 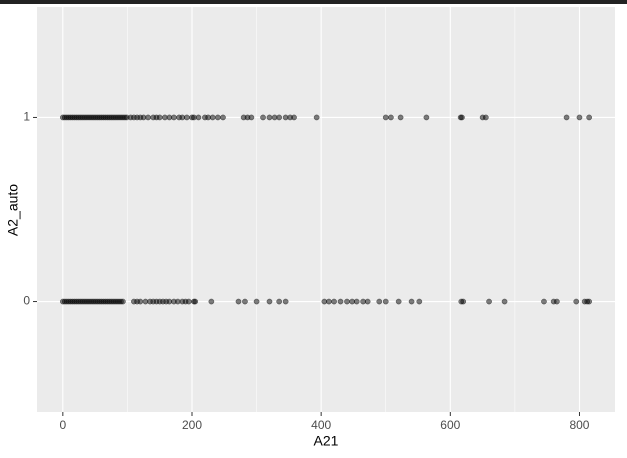 What do you see at coordinates (192, 425) in the screenshot?
I see `x-tick-label: 200` at bounding box center [192, 425].